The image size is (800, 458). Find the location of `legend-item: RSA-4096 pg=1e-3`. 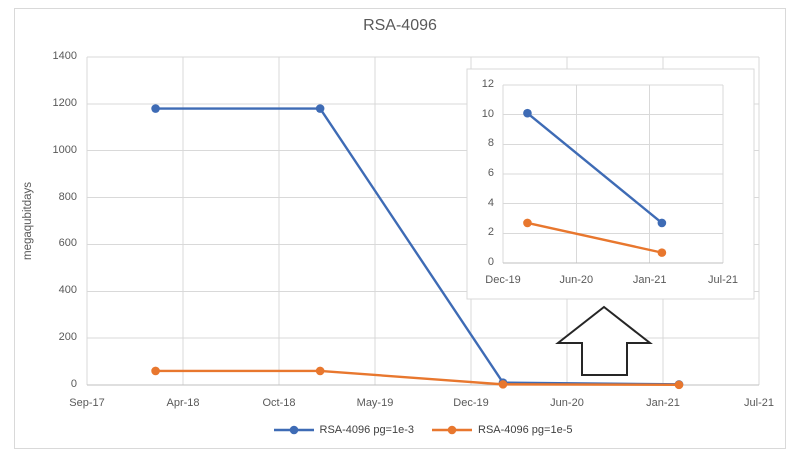

legend-item: RSA-4096 pg=1e-3 is located at coordinates (343, 430).